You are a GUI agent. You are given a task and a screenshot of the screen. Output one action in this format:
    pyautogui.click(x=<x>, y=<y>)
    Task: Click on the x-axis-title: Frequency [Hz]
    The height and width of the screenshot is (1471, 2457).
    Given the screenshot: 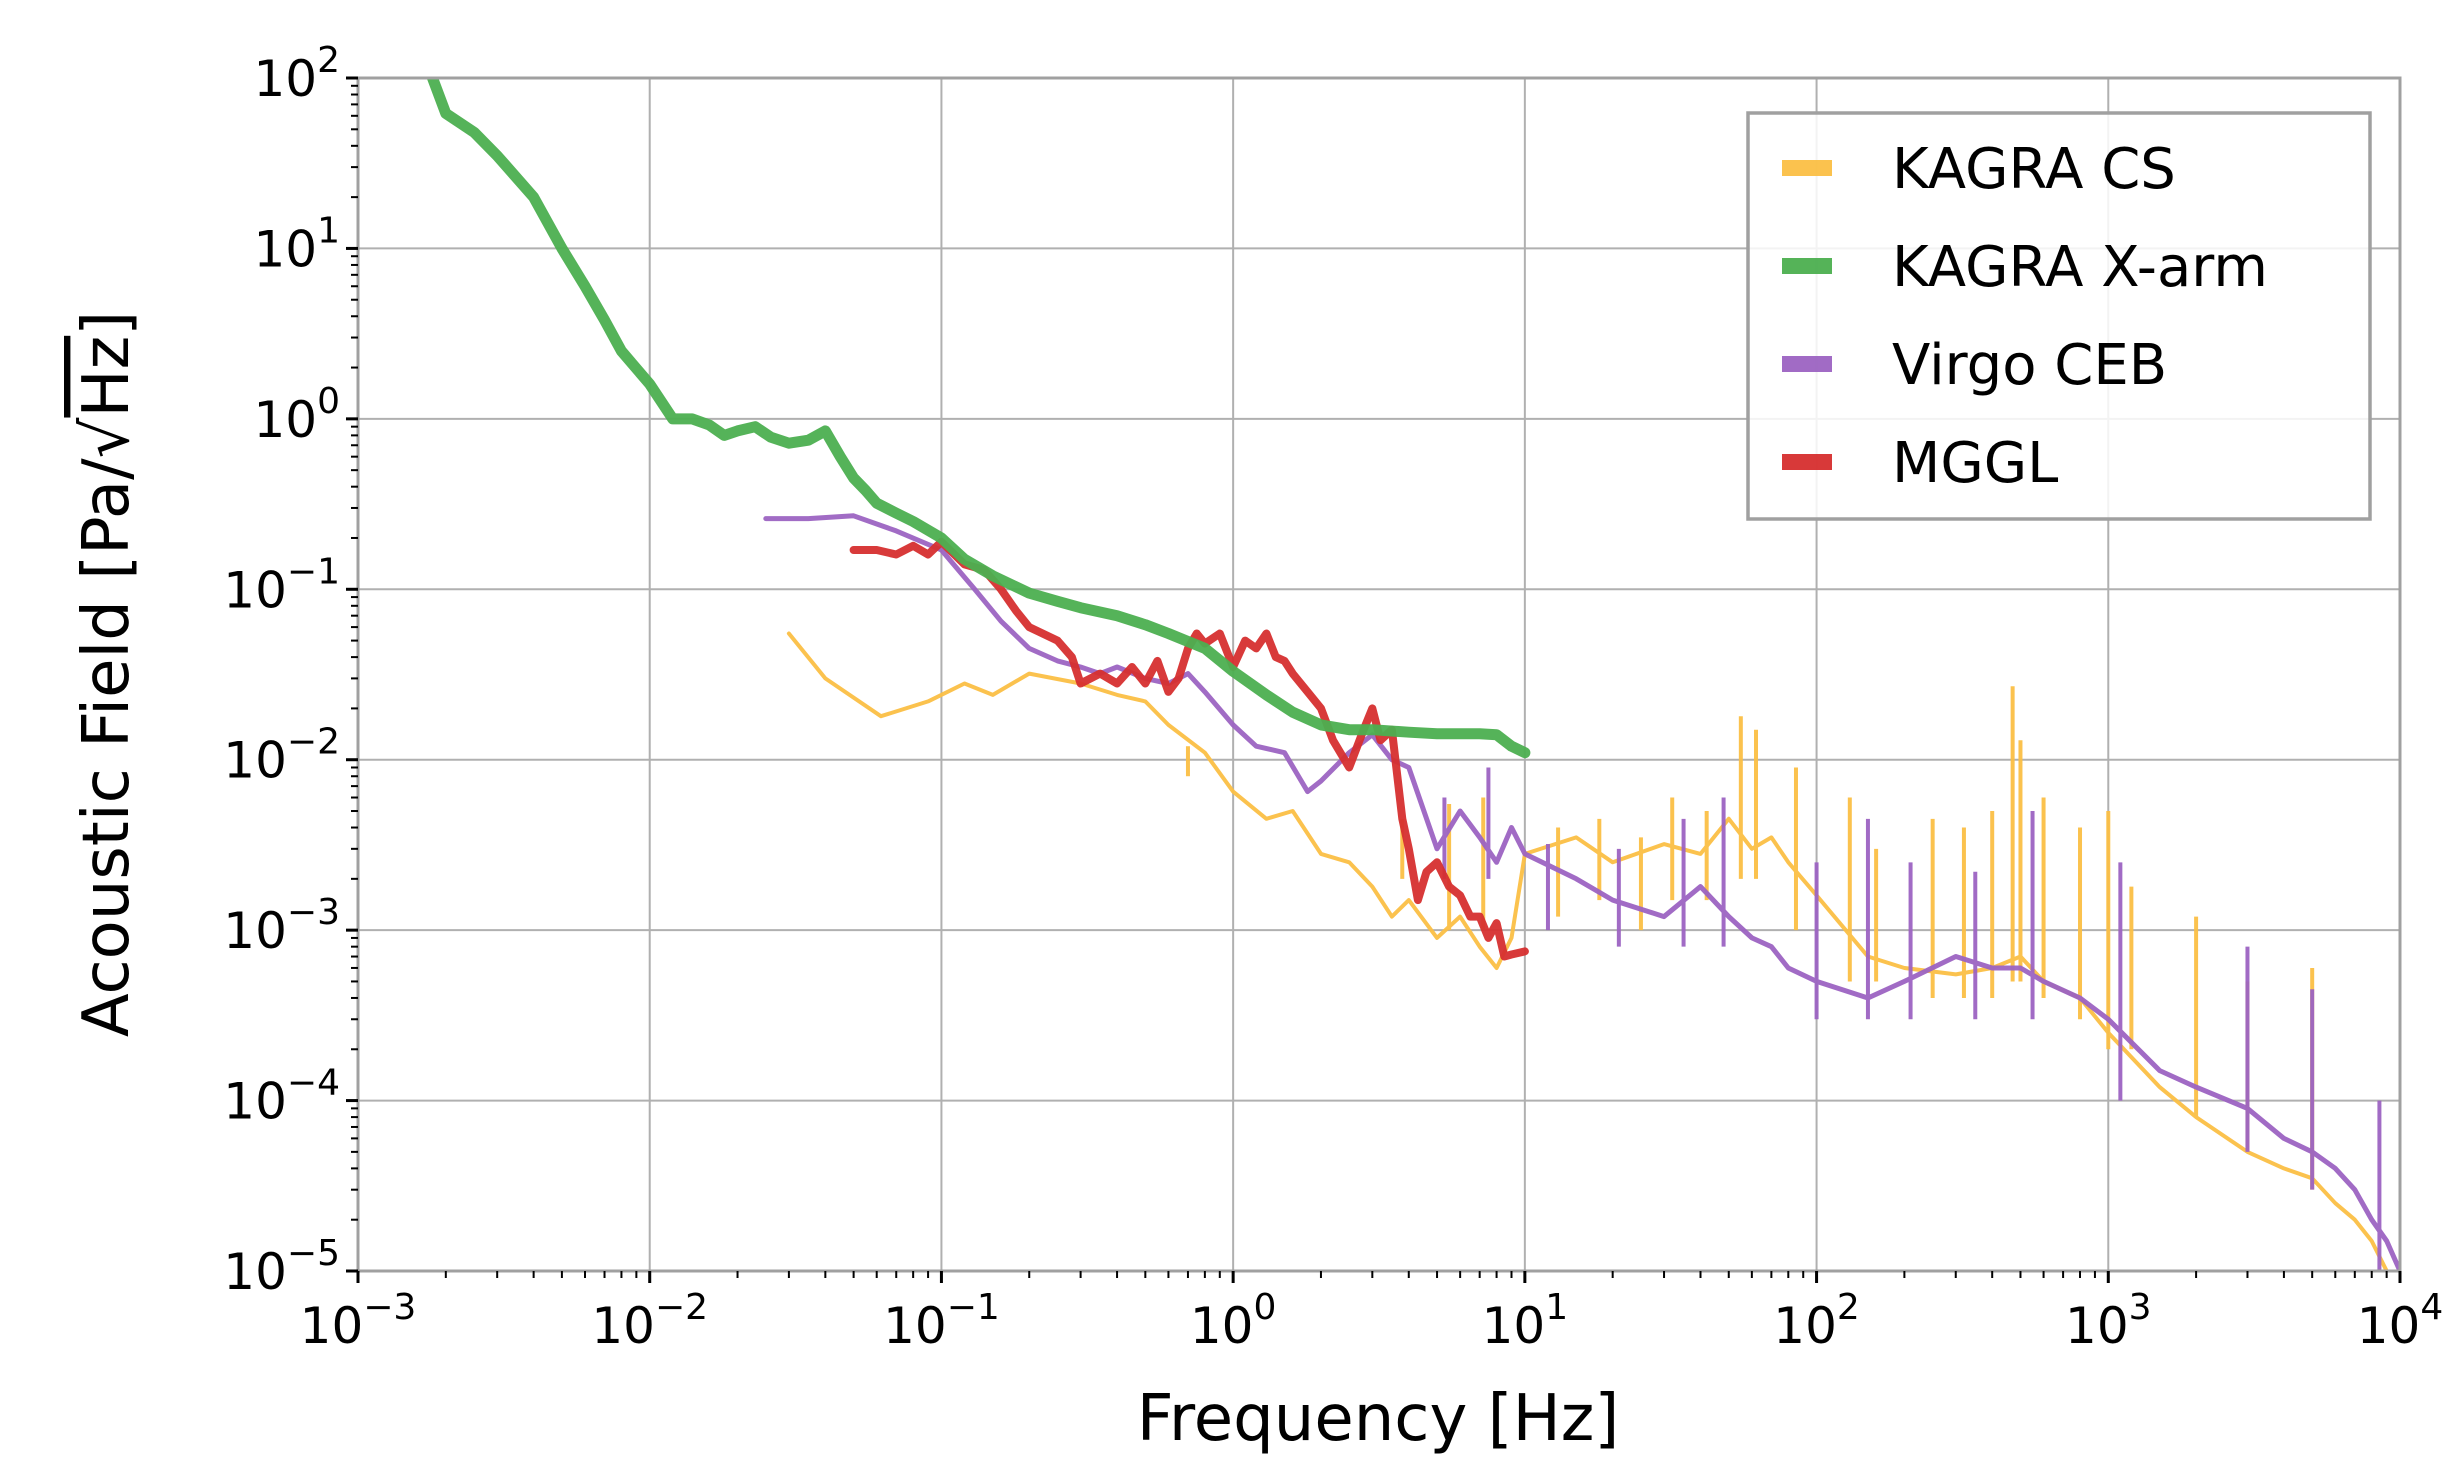 What is the action you would take?
    pyautogui.click(x=1378, y=1419)
    